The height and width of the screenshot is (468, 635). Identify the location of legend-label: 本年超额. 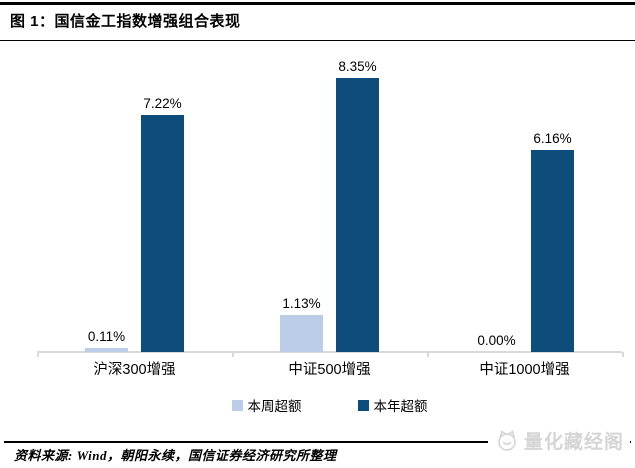
(400, 406).